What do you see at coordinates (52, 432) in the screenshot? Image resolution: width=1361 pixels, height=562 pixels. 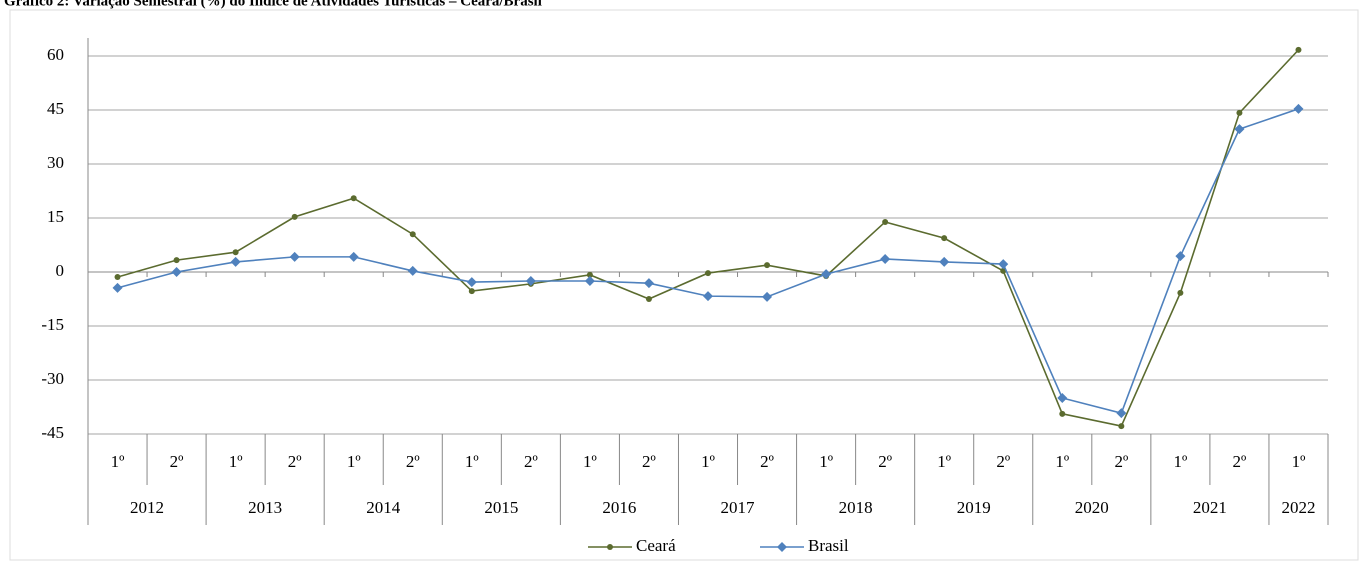 I see `y-tick-label: -45` at bounding box center [52, 432].